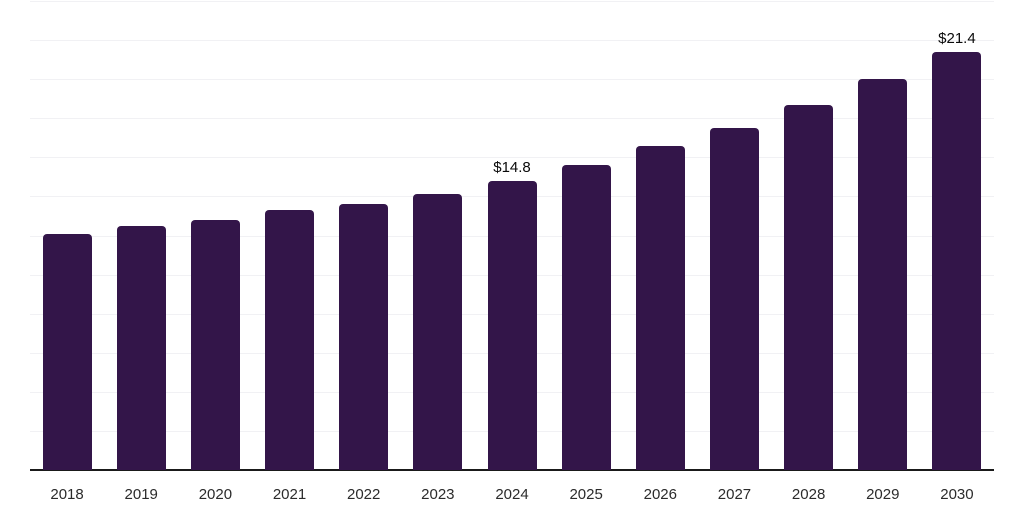 This screenshot has height=512, width=1024. What do you see at coordinates (512, 494) in the screenshot?
I see `x-tick-label-2024: 2024` at bounding box center [512, 494].